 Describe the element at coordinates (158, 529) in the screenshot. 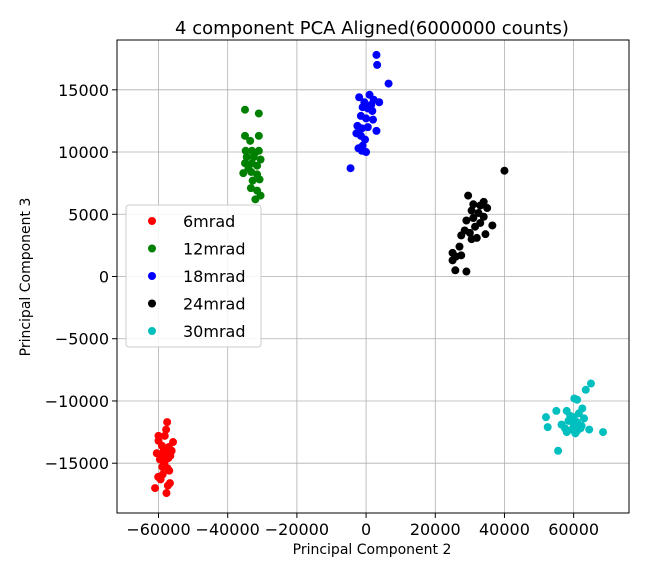

I see `x-tick-label: −60000` at that location.